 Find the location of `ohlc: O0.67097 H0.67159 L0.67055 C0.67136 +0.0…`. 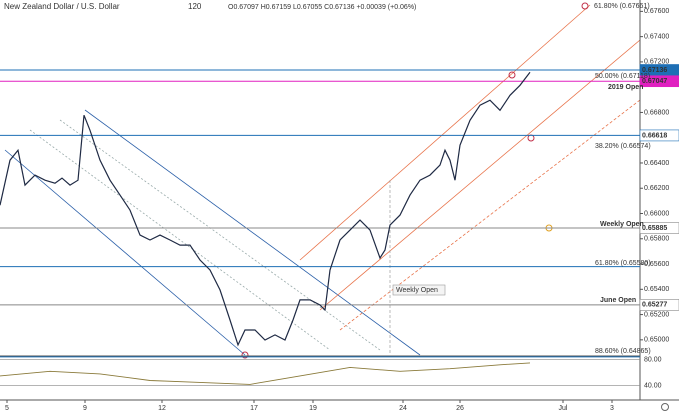

ohlc: O0.67097 H0.67159 L0.67055 C0.67136 +0.0… is located at coordinates (322, 7).